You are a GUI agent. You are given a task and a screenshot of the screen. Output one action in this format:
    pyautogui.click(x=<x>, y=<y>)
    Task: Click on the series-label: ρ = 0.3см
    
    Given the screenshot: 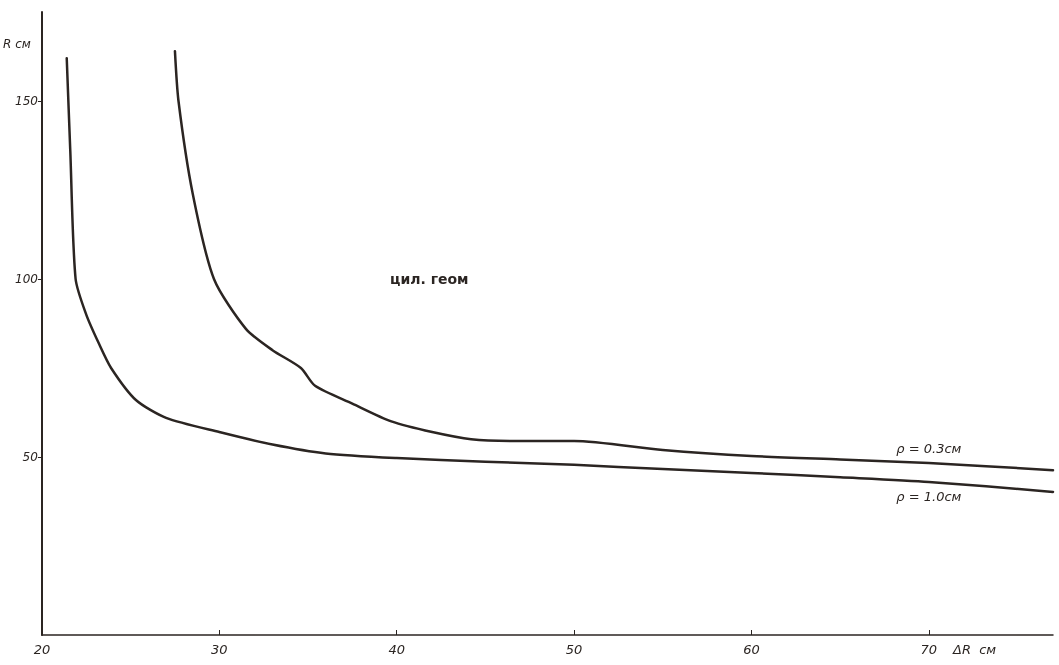 What is the action you would take?
    pyautogui.click(x=929, y=449)
    